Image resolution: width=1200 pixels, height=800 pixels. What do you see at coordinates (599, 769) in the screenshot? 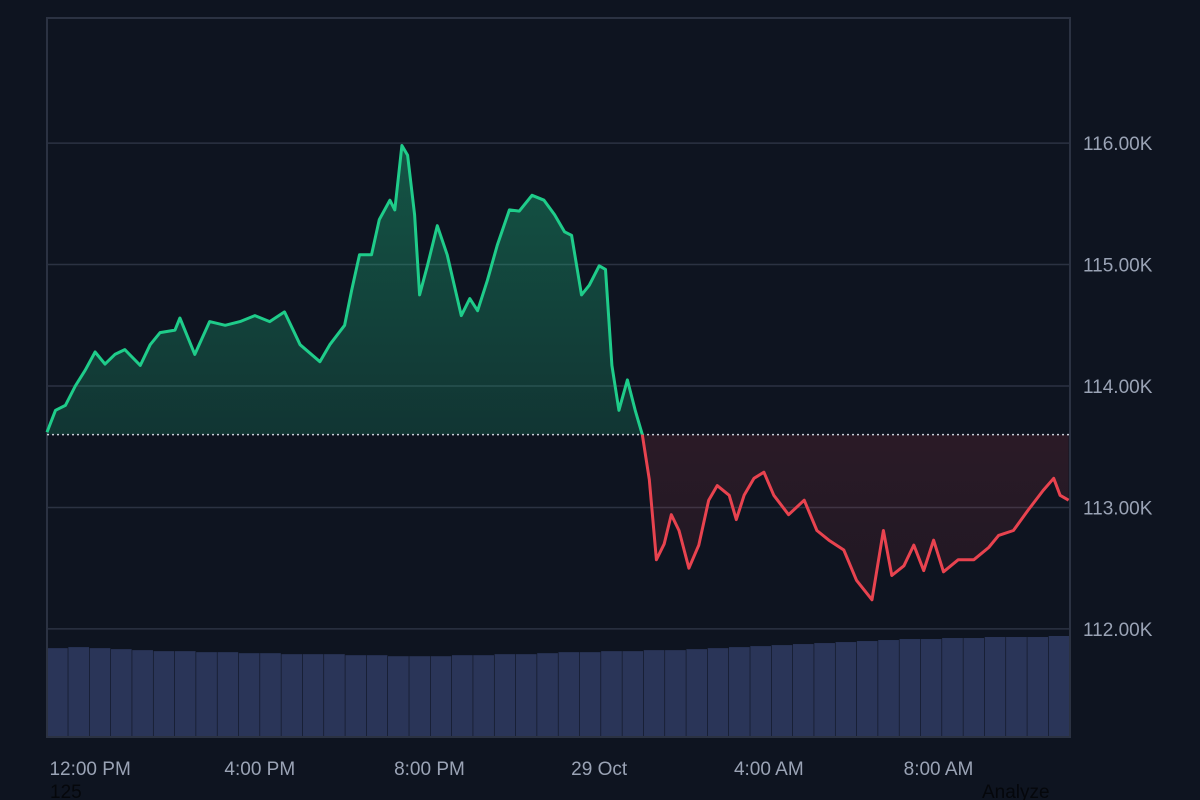
I see `x-tick-label: 29 Oct` at bounding box center [599, 769].